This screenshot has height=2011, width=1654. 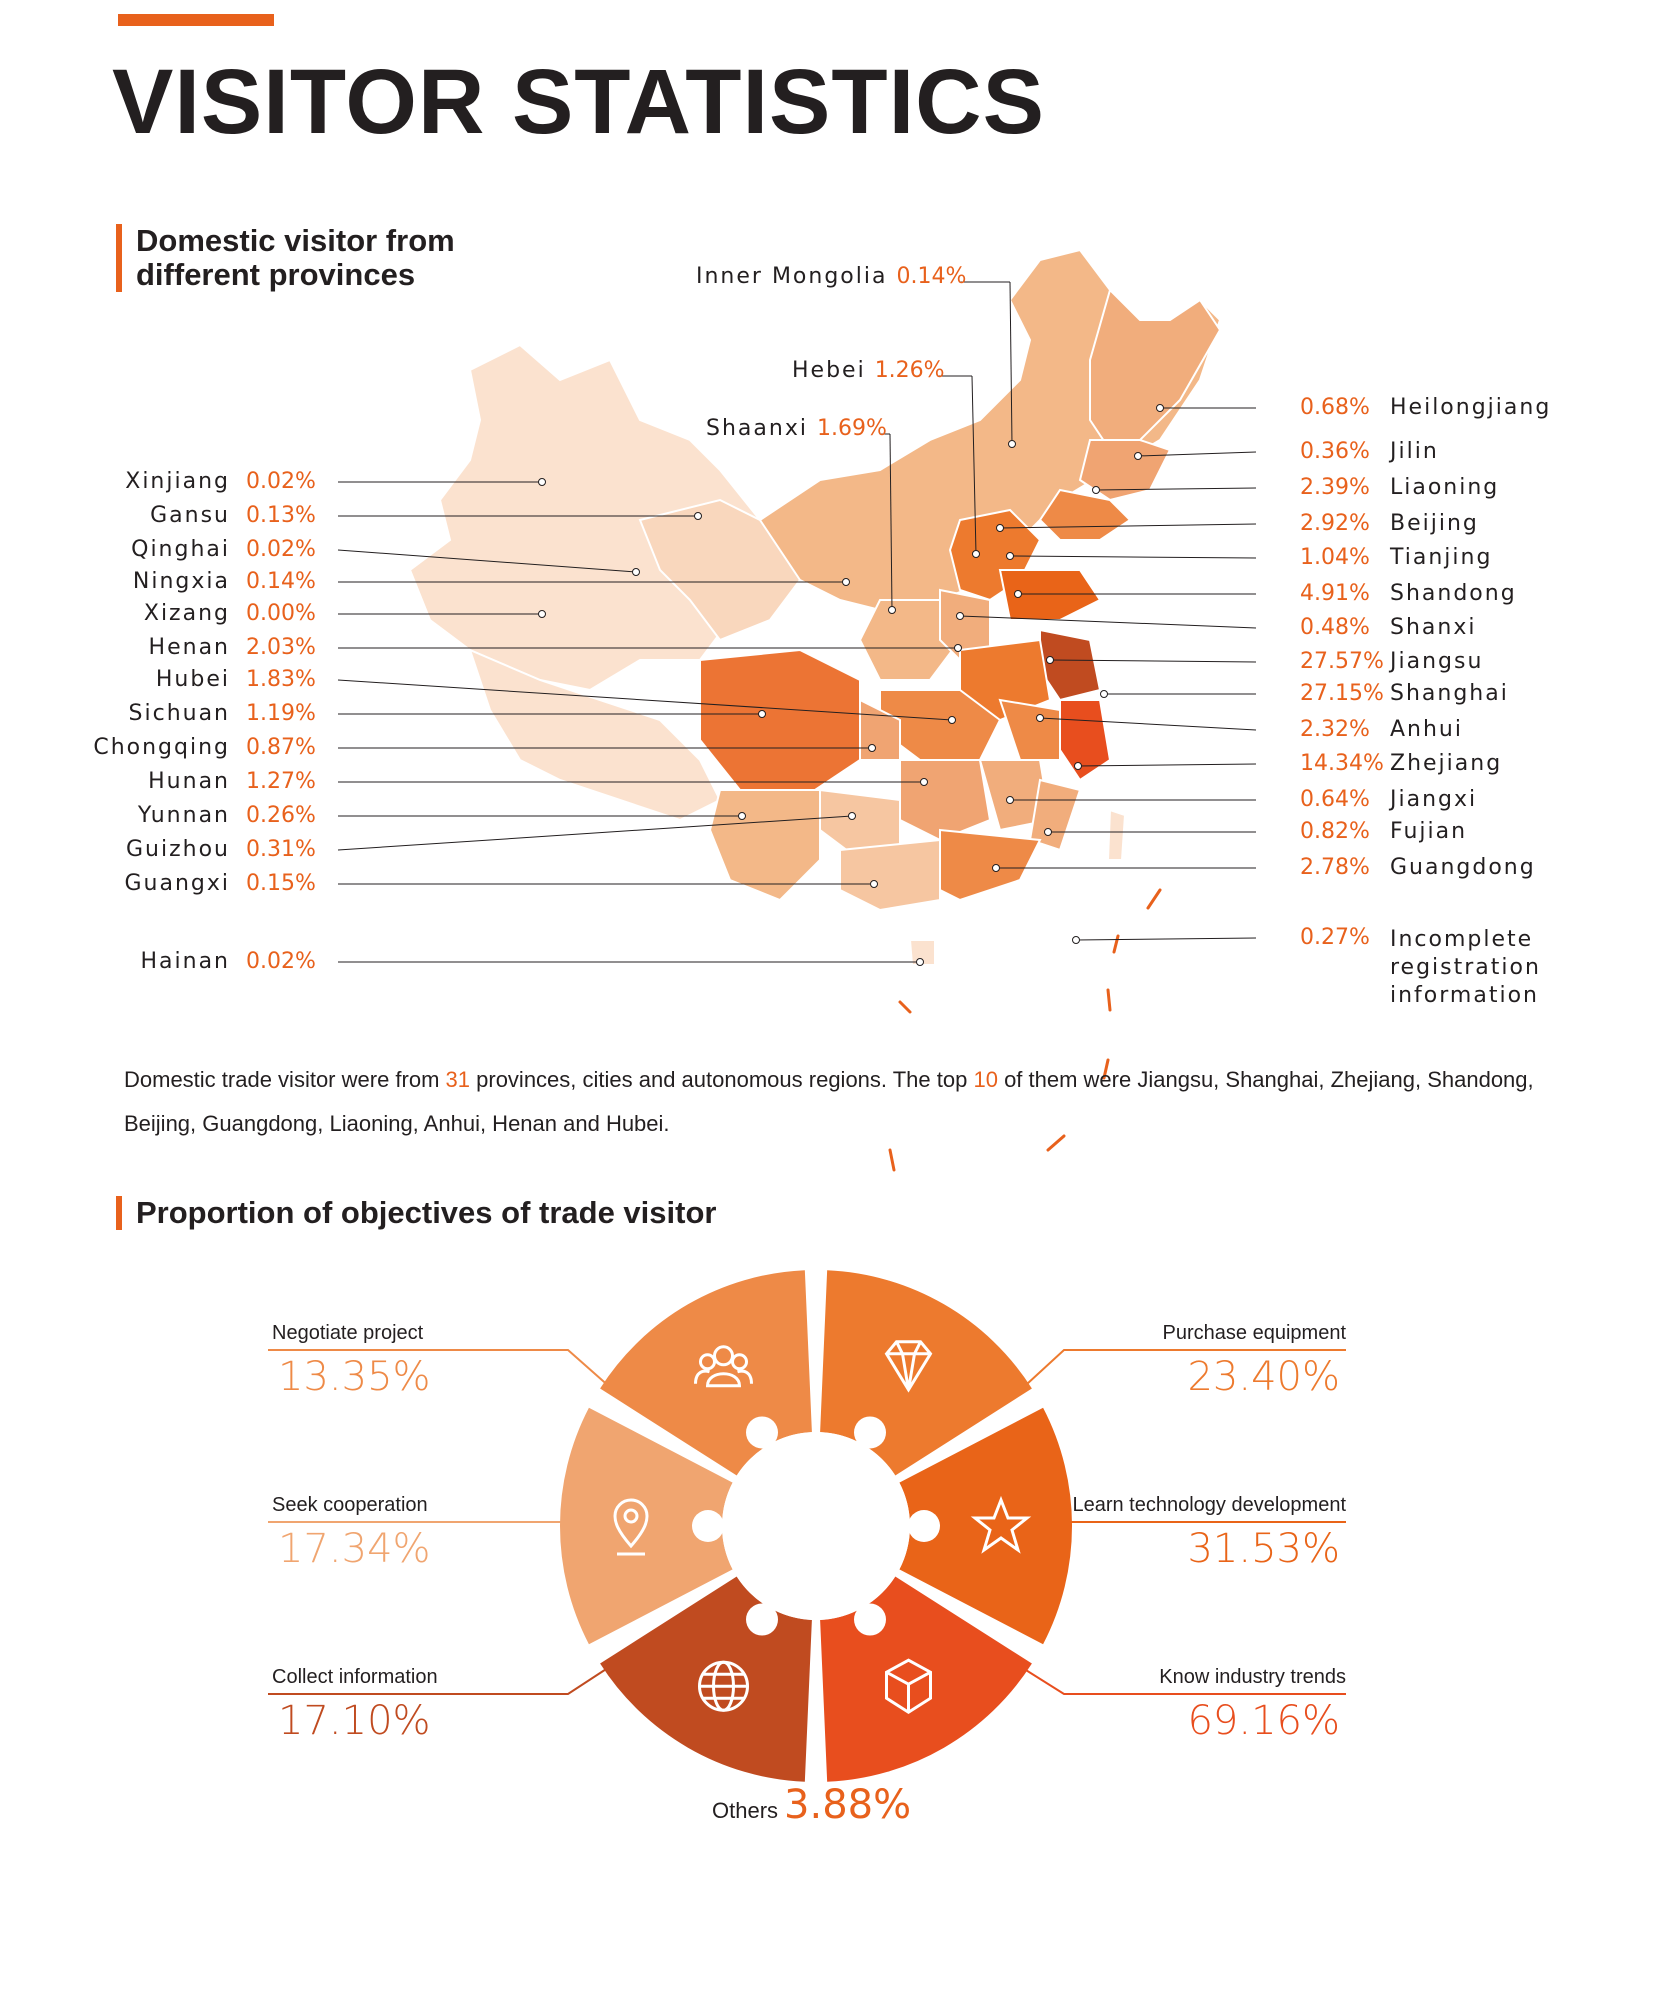 What do you see at coordinates (487, 561) in the screenshot?
I see `leader-line-qinghai` at bounding box center [487, 561].